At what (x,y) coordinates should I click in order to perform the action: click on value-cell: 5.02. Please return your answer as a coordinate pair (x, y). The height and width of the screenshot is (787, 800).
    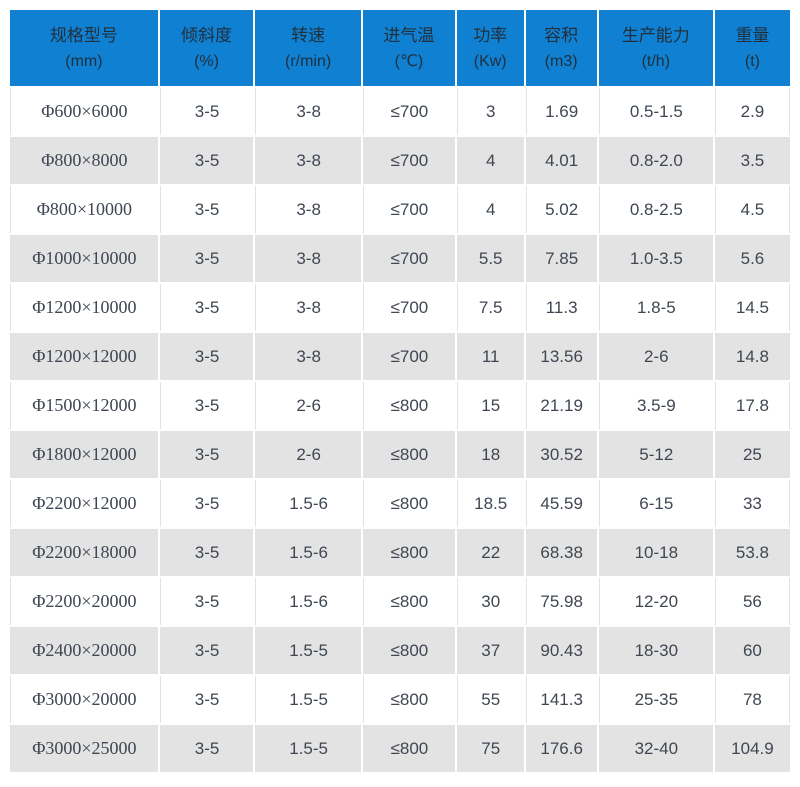
    Looking at the image, I should click on (561, 209).